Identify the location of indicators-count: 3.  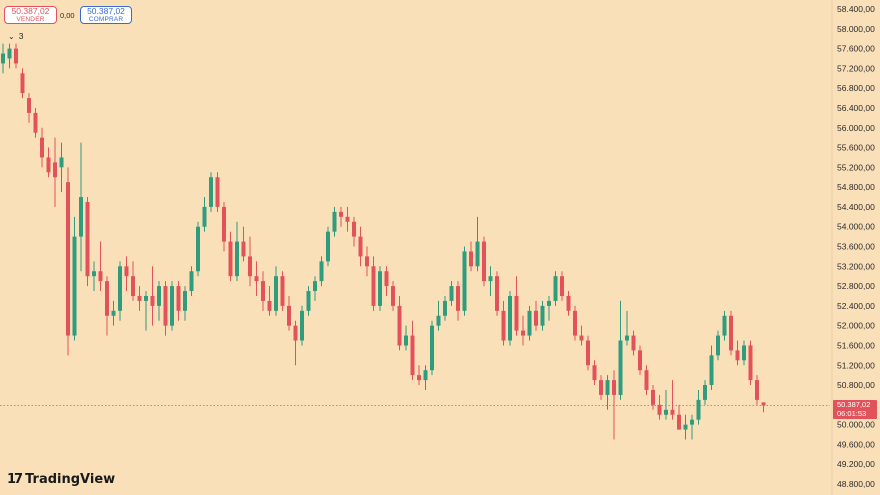
(21, 36).